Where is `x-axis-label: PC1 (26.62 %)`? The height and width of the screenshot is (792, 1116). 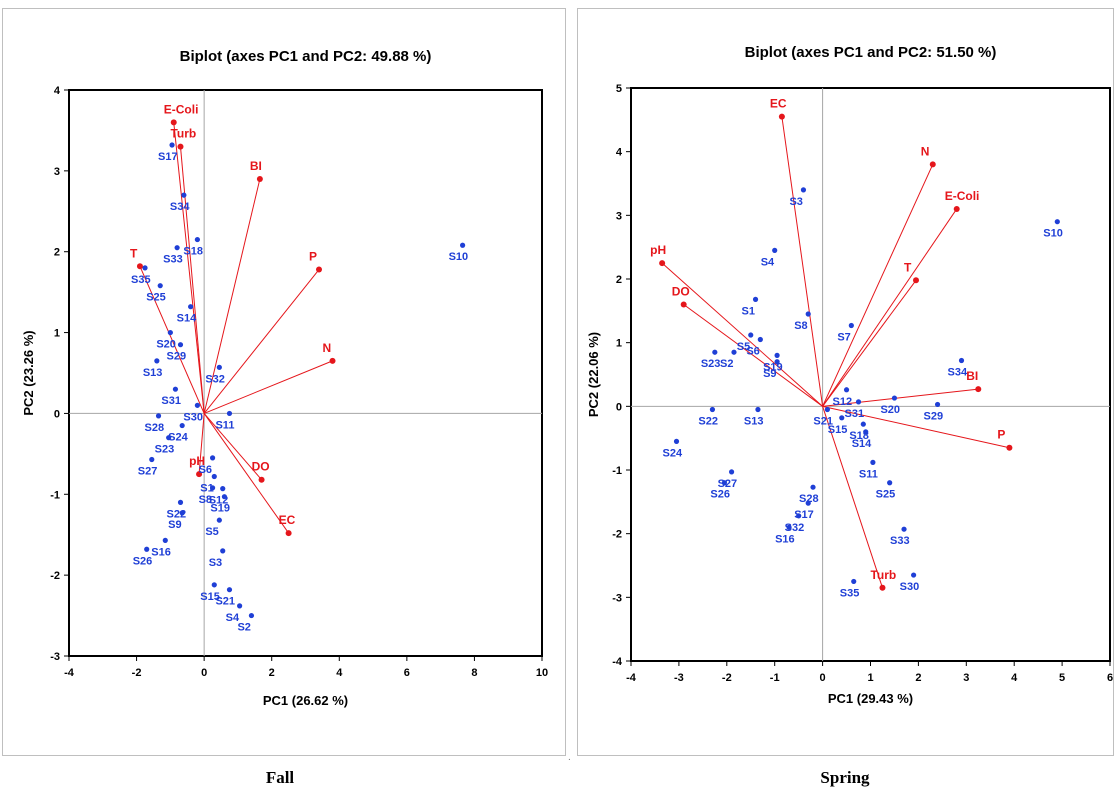
x-axis-label: PC1 (26.62 %) is located at coordinates (305, 700).